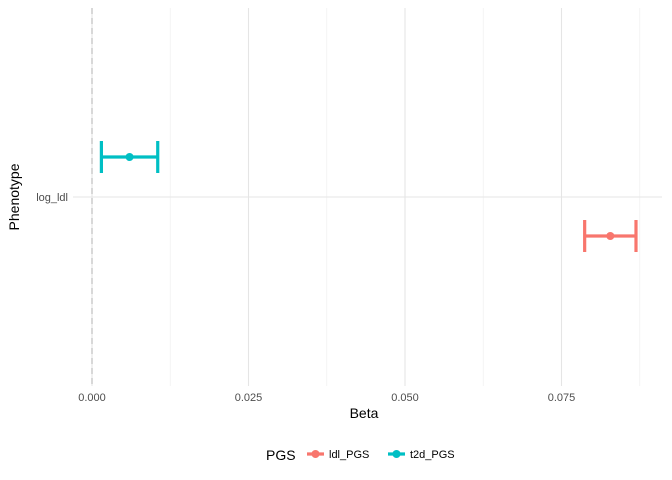 This screenshot has height=480, width=672. I want to click on point-t2d_PGS, so click(129, 157).